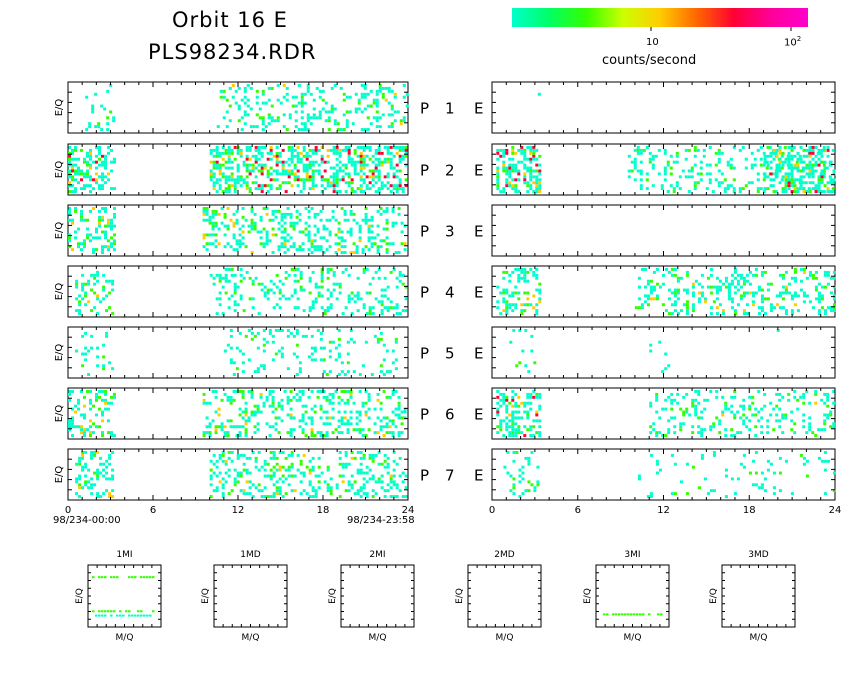 This screenshot has height=680, width=850. I want to click on mass-panel-2md-ylabel: E/Q, so click(460, 596).